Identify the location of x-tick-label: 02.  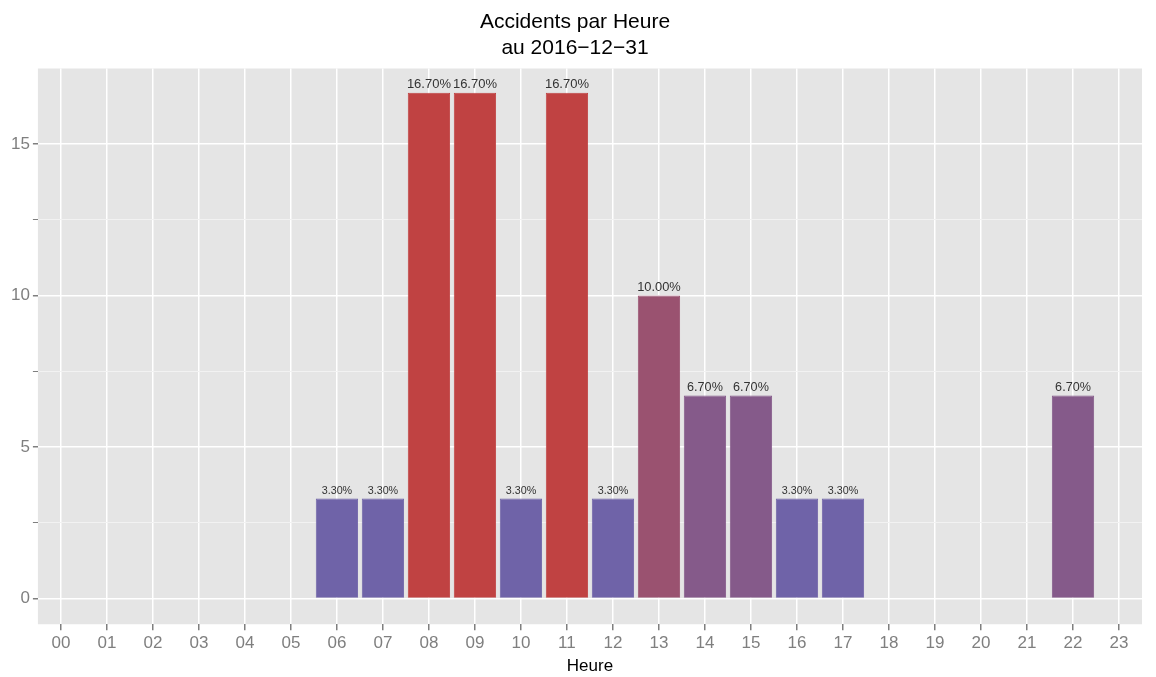
(153, 643).